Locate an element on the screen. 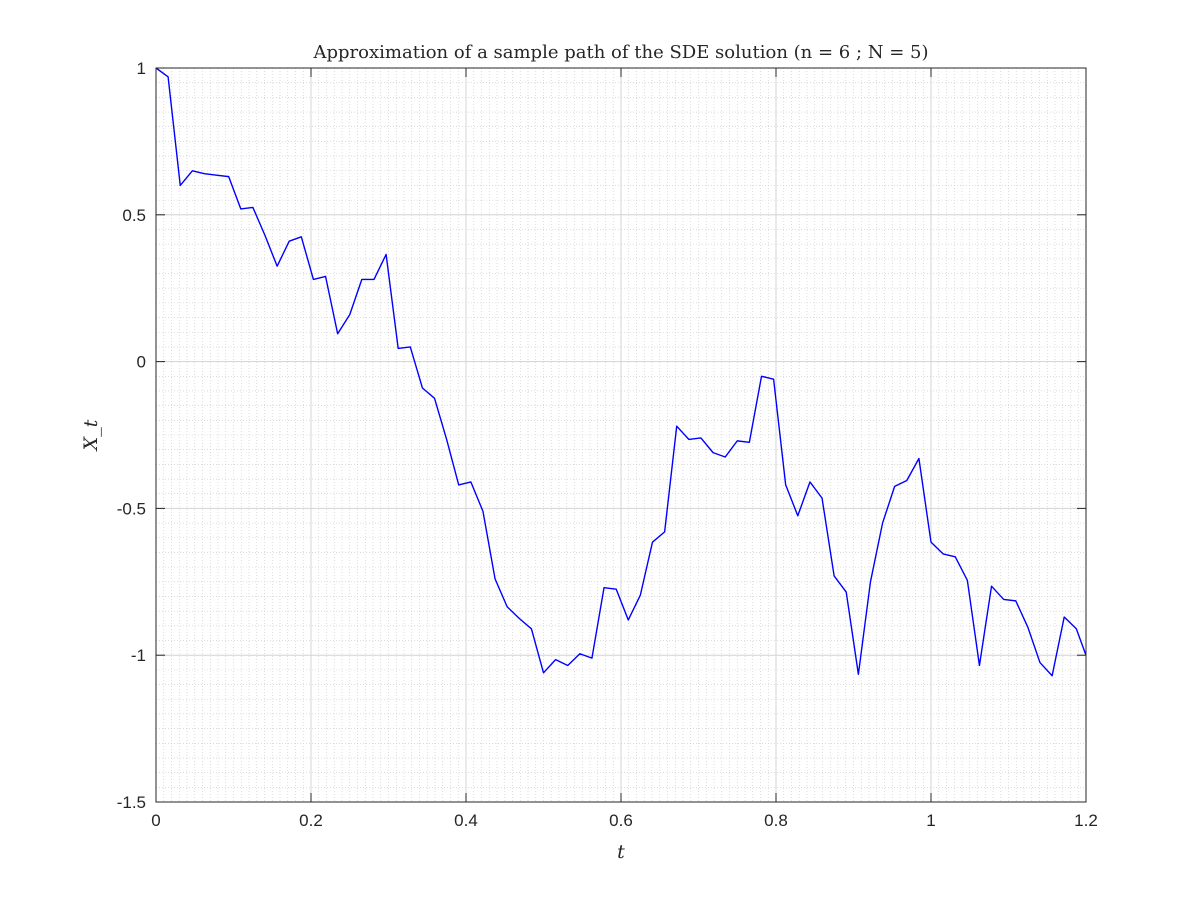 The image size is (1200, 900). y-tick-label: -1 is located at coordinates (138, 655).